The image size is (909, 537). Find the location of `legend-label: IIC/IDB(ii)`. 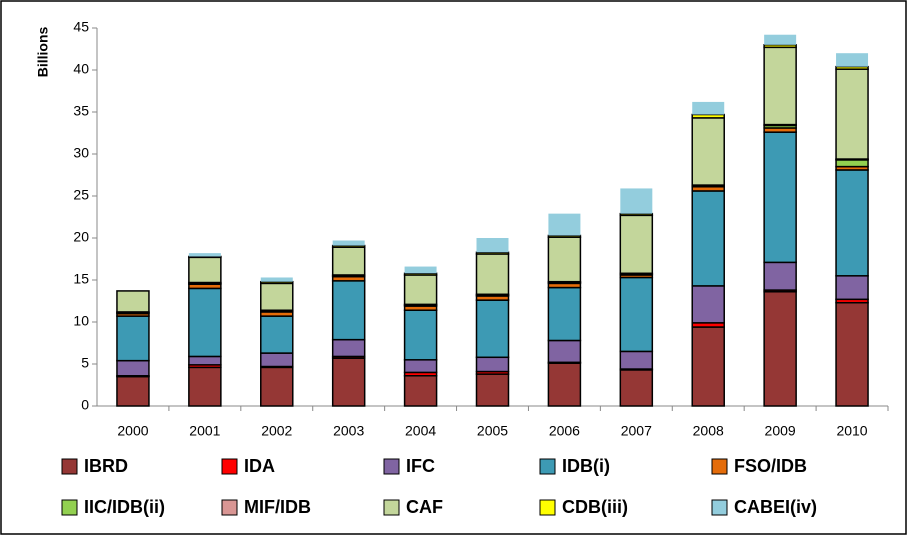

legend-label: IIC/IDB(ii) is located at coordinates (124, 507).